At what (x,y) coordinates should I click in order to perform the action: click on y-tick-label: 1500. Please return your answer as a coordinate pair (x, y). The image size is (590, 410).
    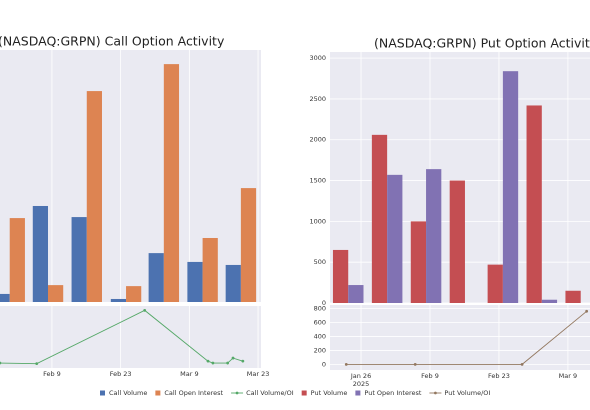
    Looking at the image, I should click on (317, 181).